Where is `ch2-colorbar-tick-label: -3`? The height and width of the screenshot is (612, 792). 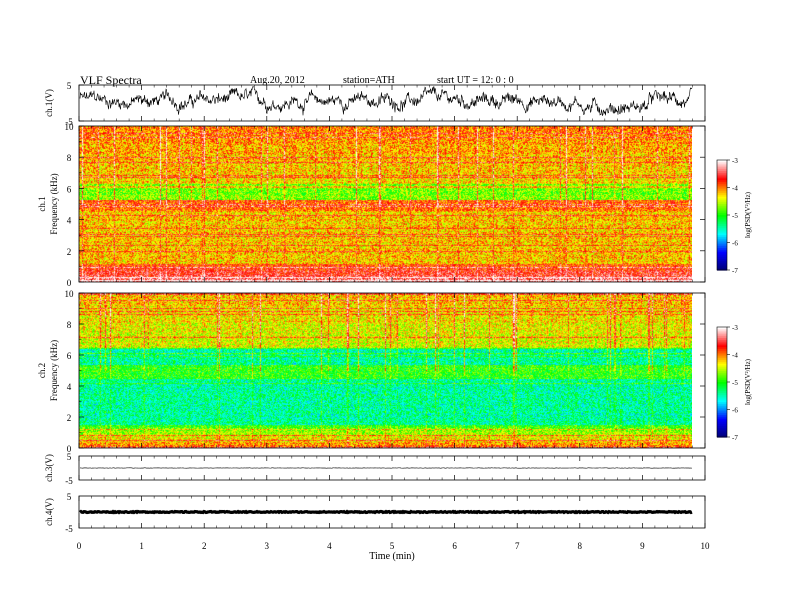
ch2-colorbar-tick-label: -3 is located at coordinates (735, 328).